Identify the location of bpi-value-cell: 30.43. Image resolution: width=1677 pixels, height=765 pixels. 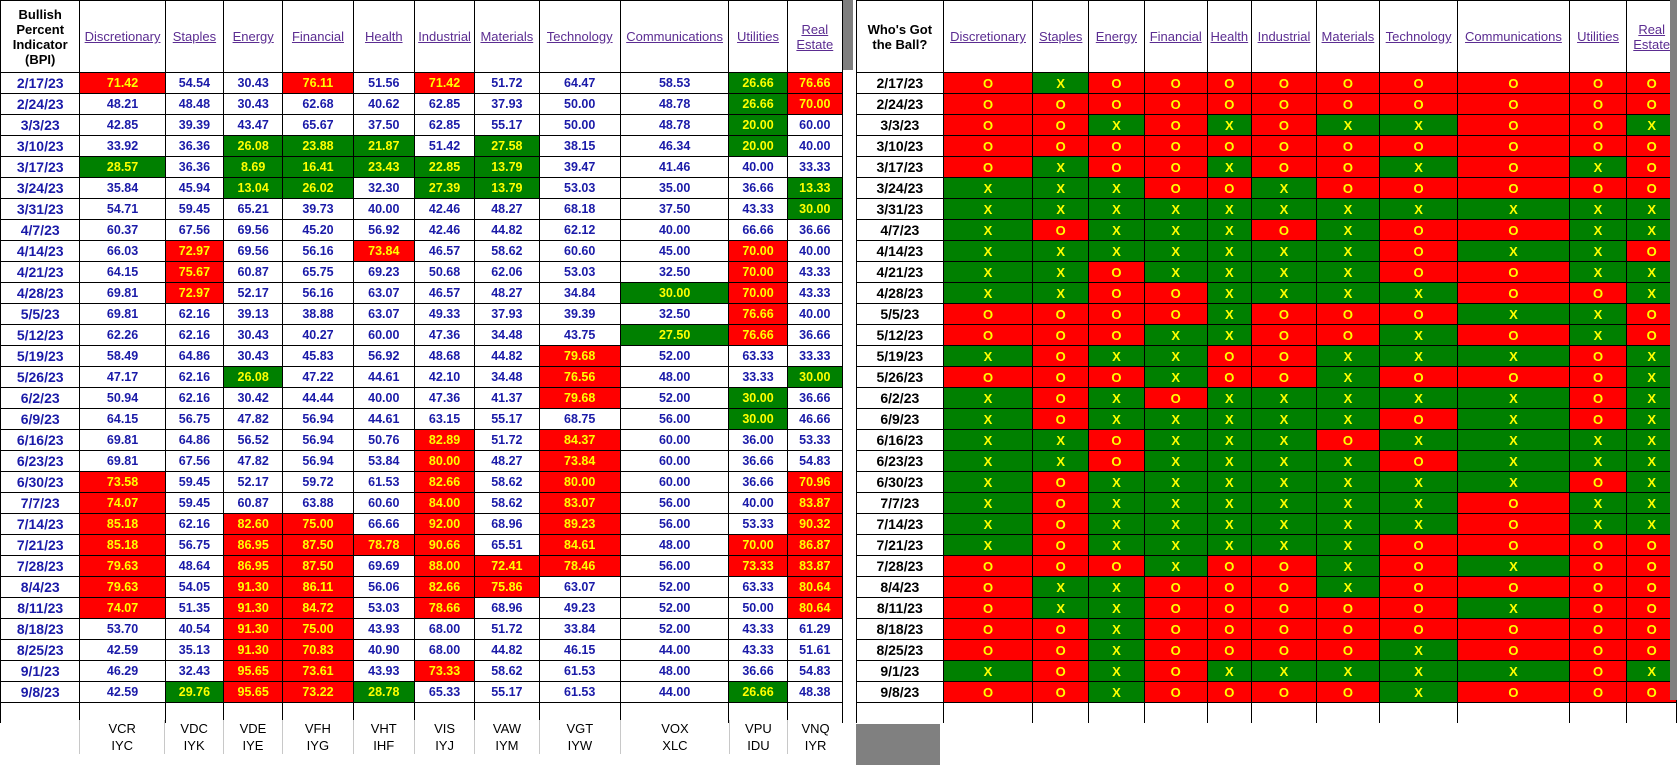
(253, 83).